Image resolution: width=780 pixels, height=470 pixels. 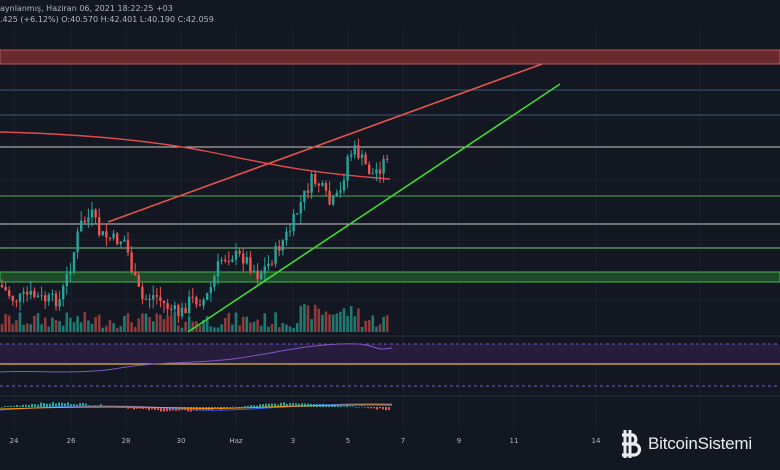 I want to click on watermark-text: BitcoinSistemi, so click(x=700, y=443).